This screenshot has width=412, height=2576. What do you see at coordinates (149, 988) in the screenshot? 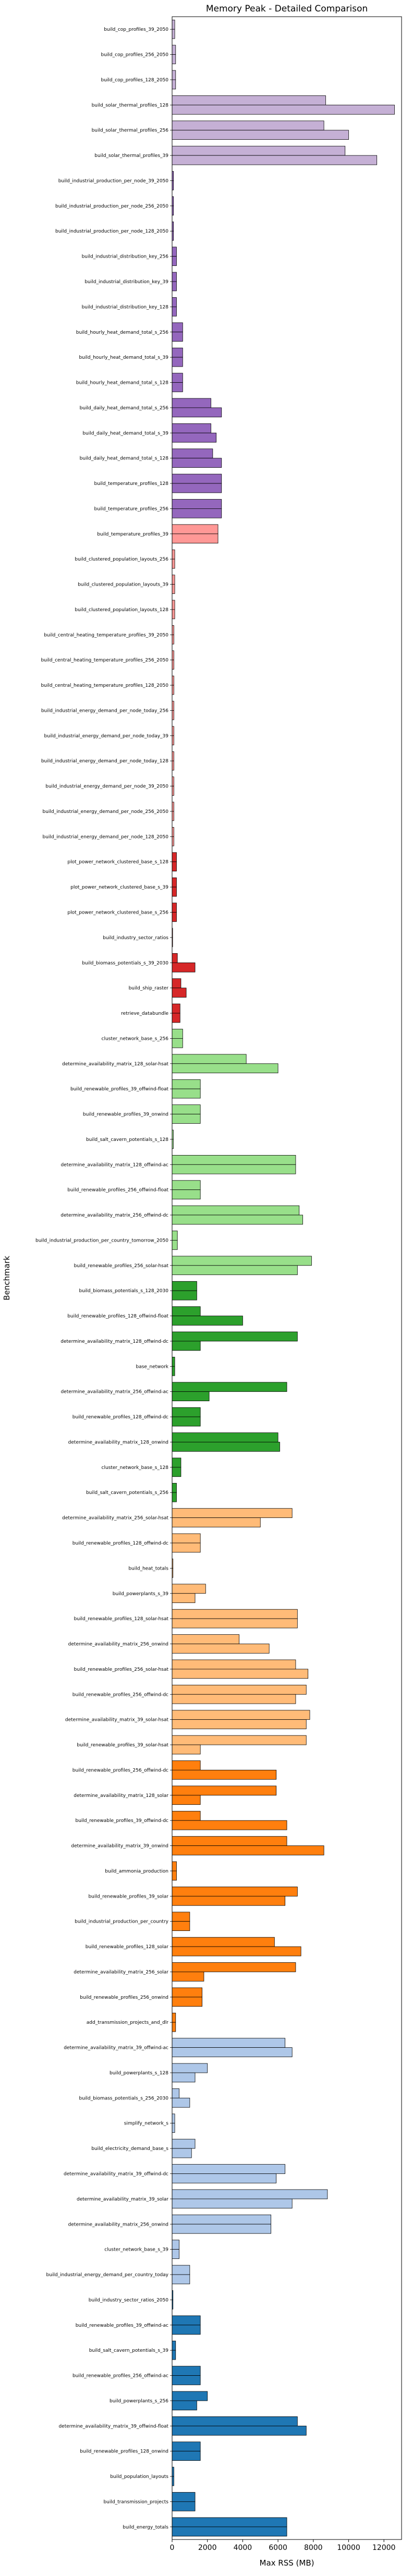
I see `category-label-38: build_ship_raster` at bounding box center [149, 988].